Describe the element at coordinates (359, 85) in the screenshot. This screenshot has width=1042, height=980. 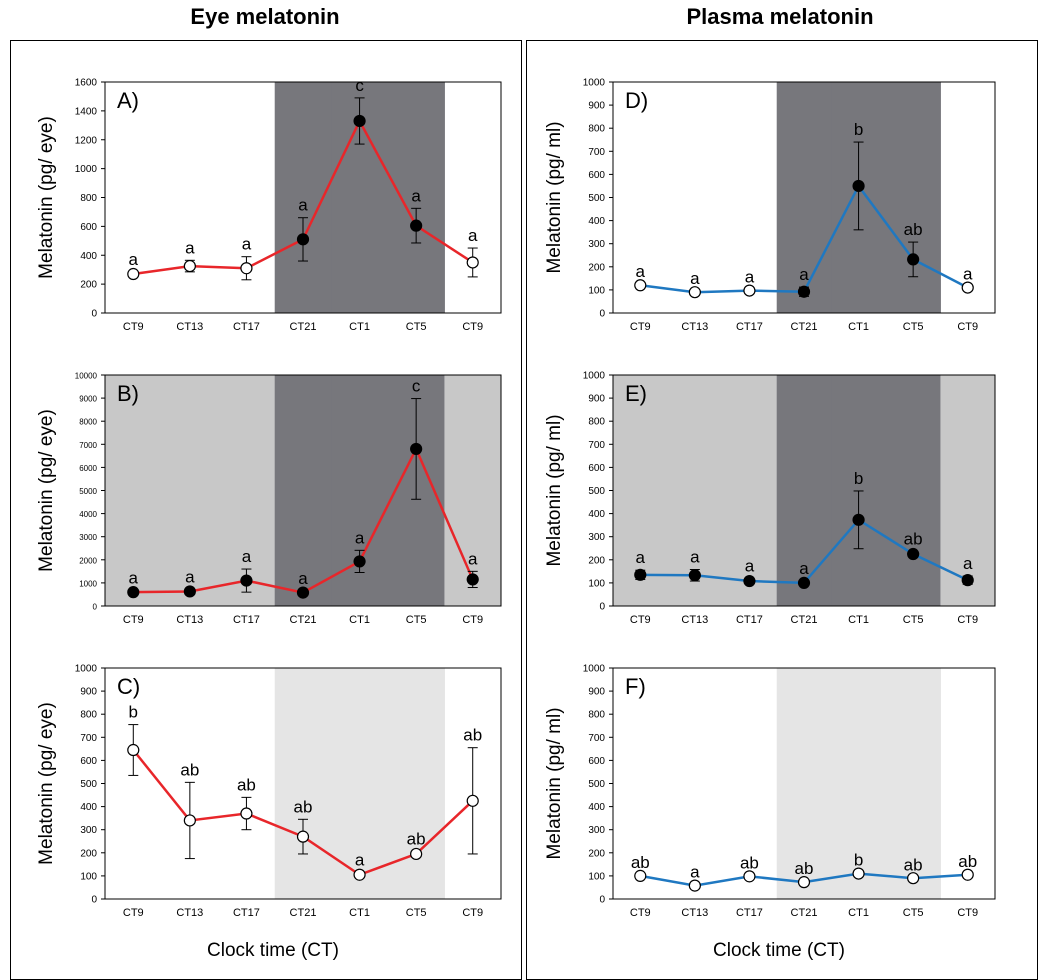
I see `significance-letter: c` at that location.